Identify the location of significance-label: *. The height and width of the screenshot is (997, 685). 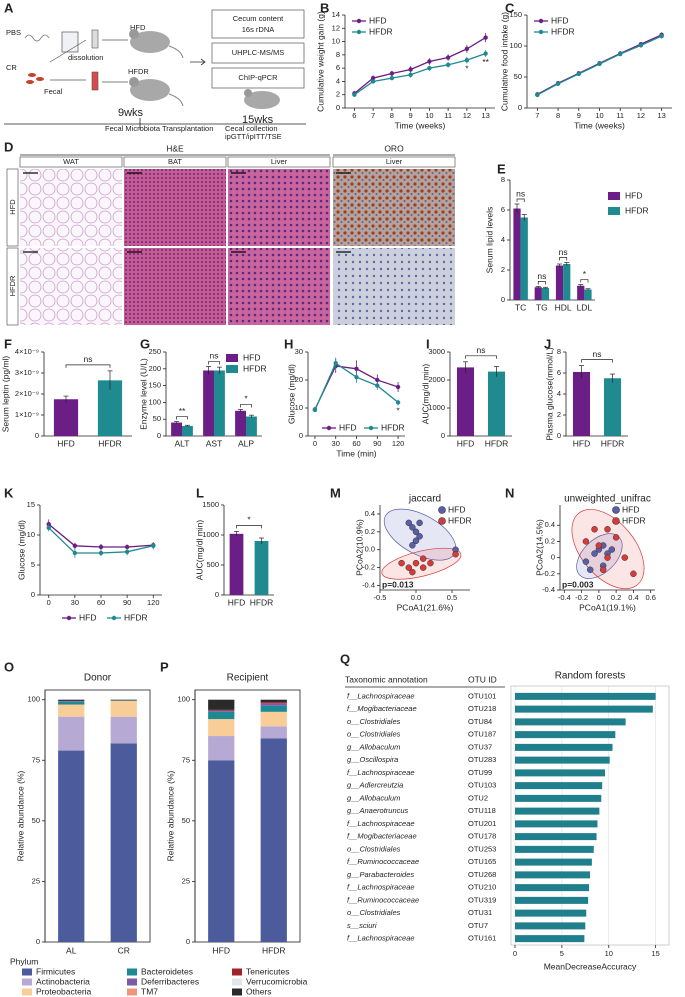
(585, 274).